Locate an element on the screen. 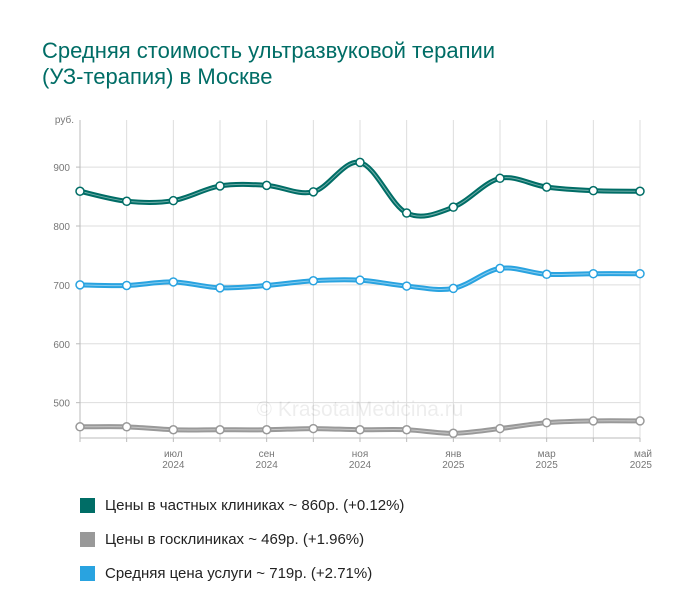 Image resolution: width=700 pixels, height=616 pixels. legend-item-private: Цены в частных клиниках ~ 860р. (+0.12%) is located at coordinates (242, 505).